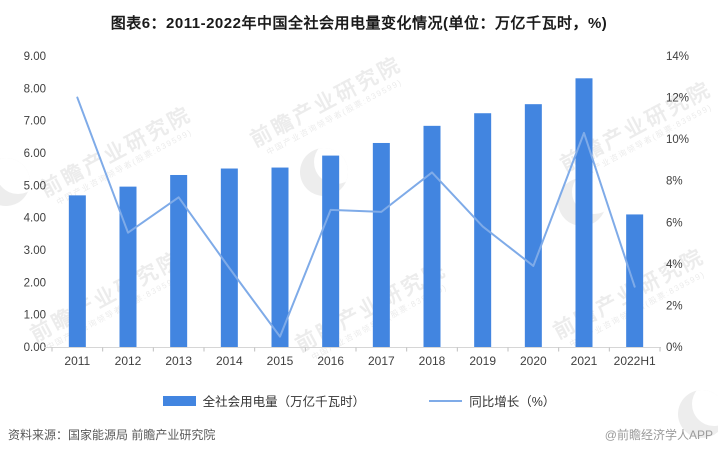 The width and height of the screenshot is (718, 453). I want to click on x-axis-category-label: 2017, so click(381, 361).